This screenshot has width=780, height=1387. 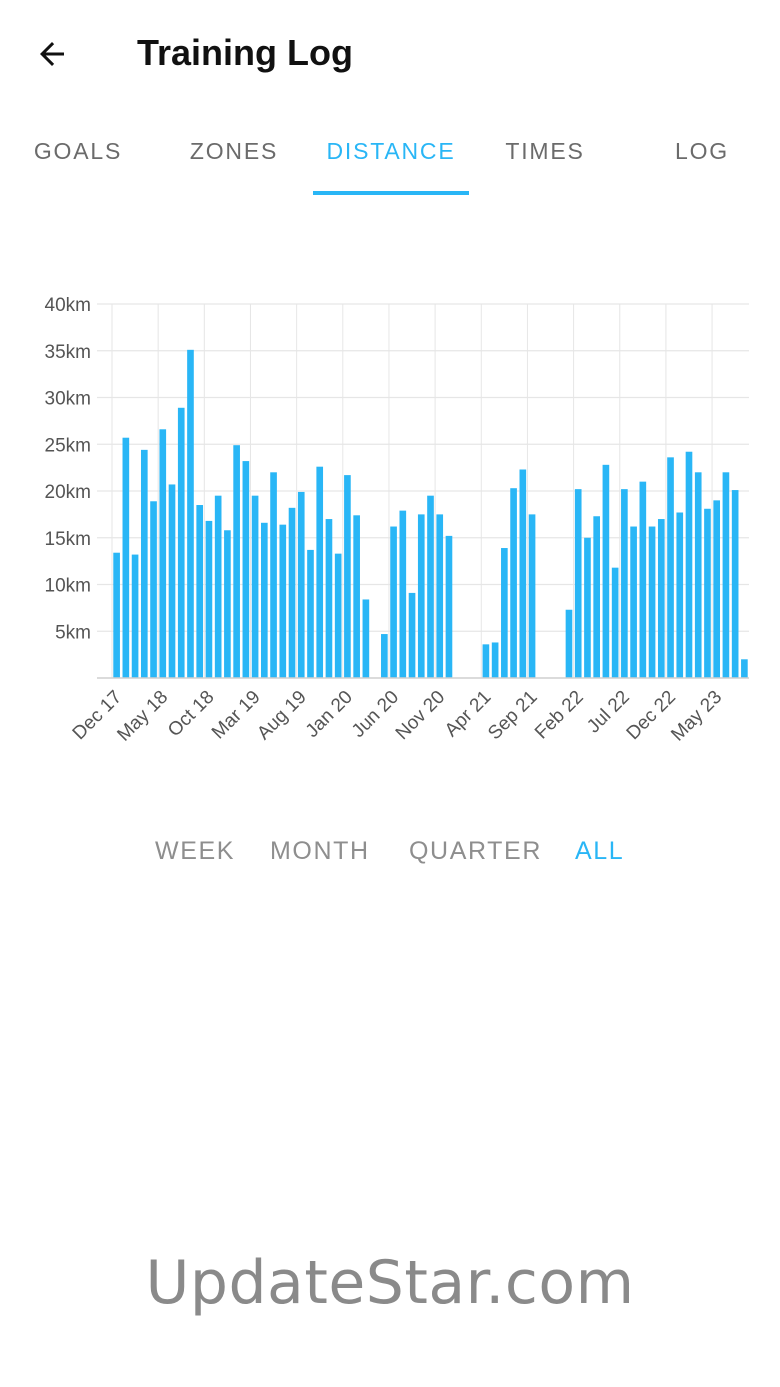 I want to click on y-tick-label: 40km, so click(x=68, y=305).